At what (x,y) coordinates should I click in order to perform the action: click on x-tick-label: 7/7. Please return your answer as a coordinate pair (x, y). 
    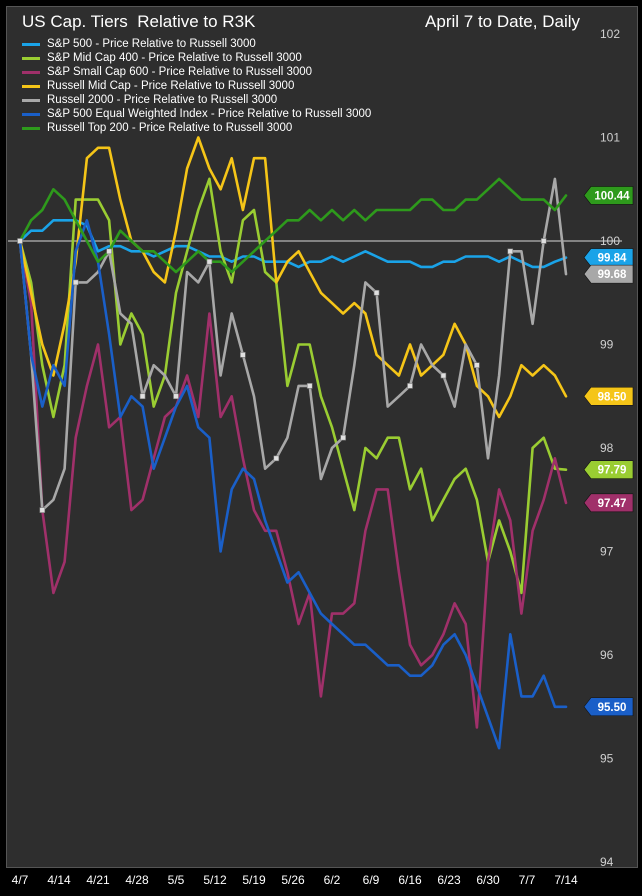
    Looking at the image, I should click on (527, 880).